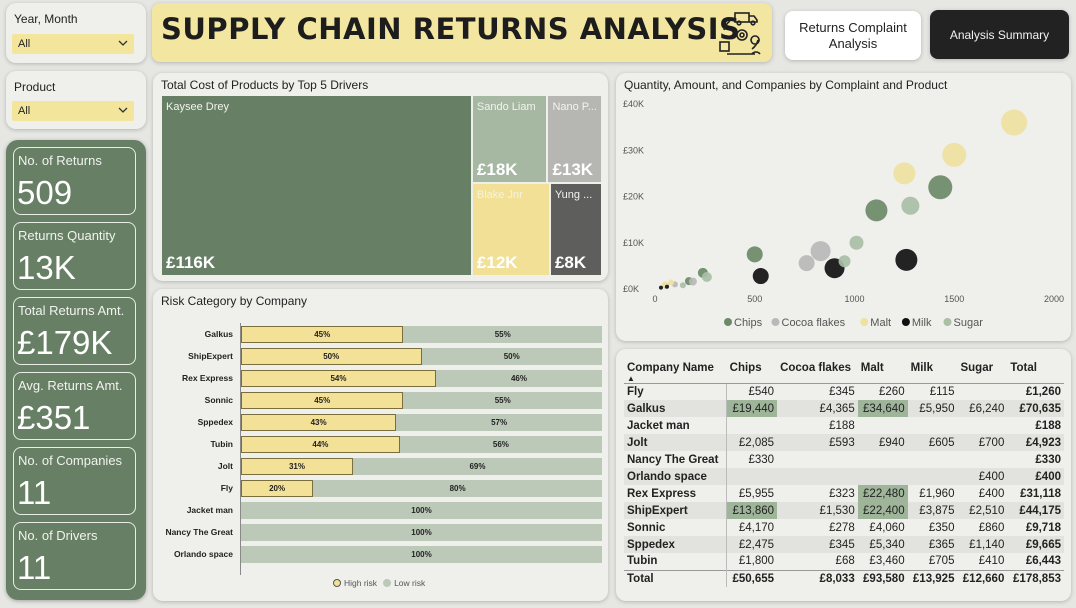 This screenshot has width=1076, height=608. What do you see at coordinates (633, 104) in the screenshot?
I see `y-tick-label: £40K` at bounding box center [633, 104].